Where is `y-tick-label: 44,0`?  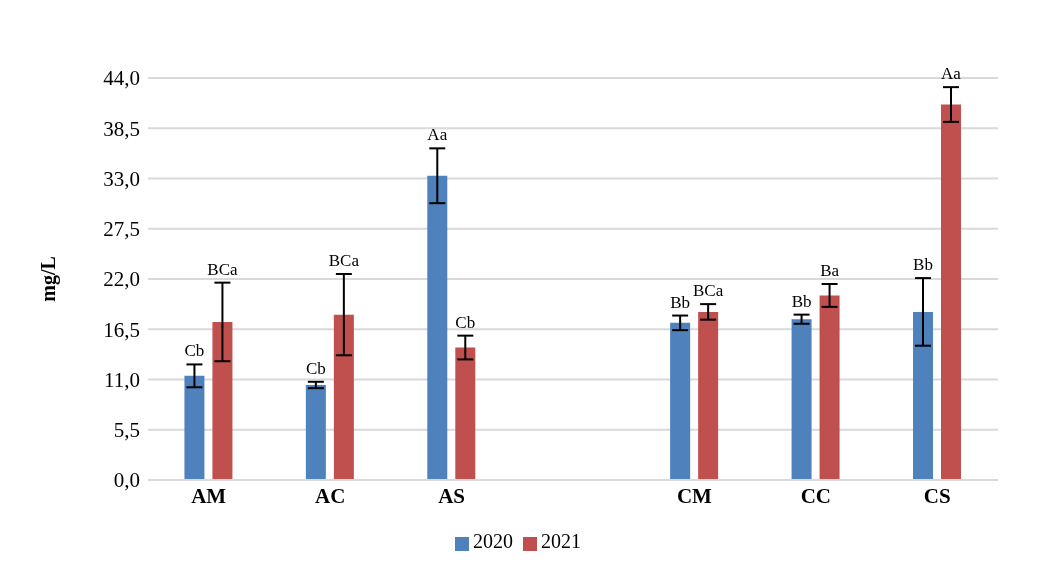 y-tick-label: 44,0 is located at coordinates (121, 78).